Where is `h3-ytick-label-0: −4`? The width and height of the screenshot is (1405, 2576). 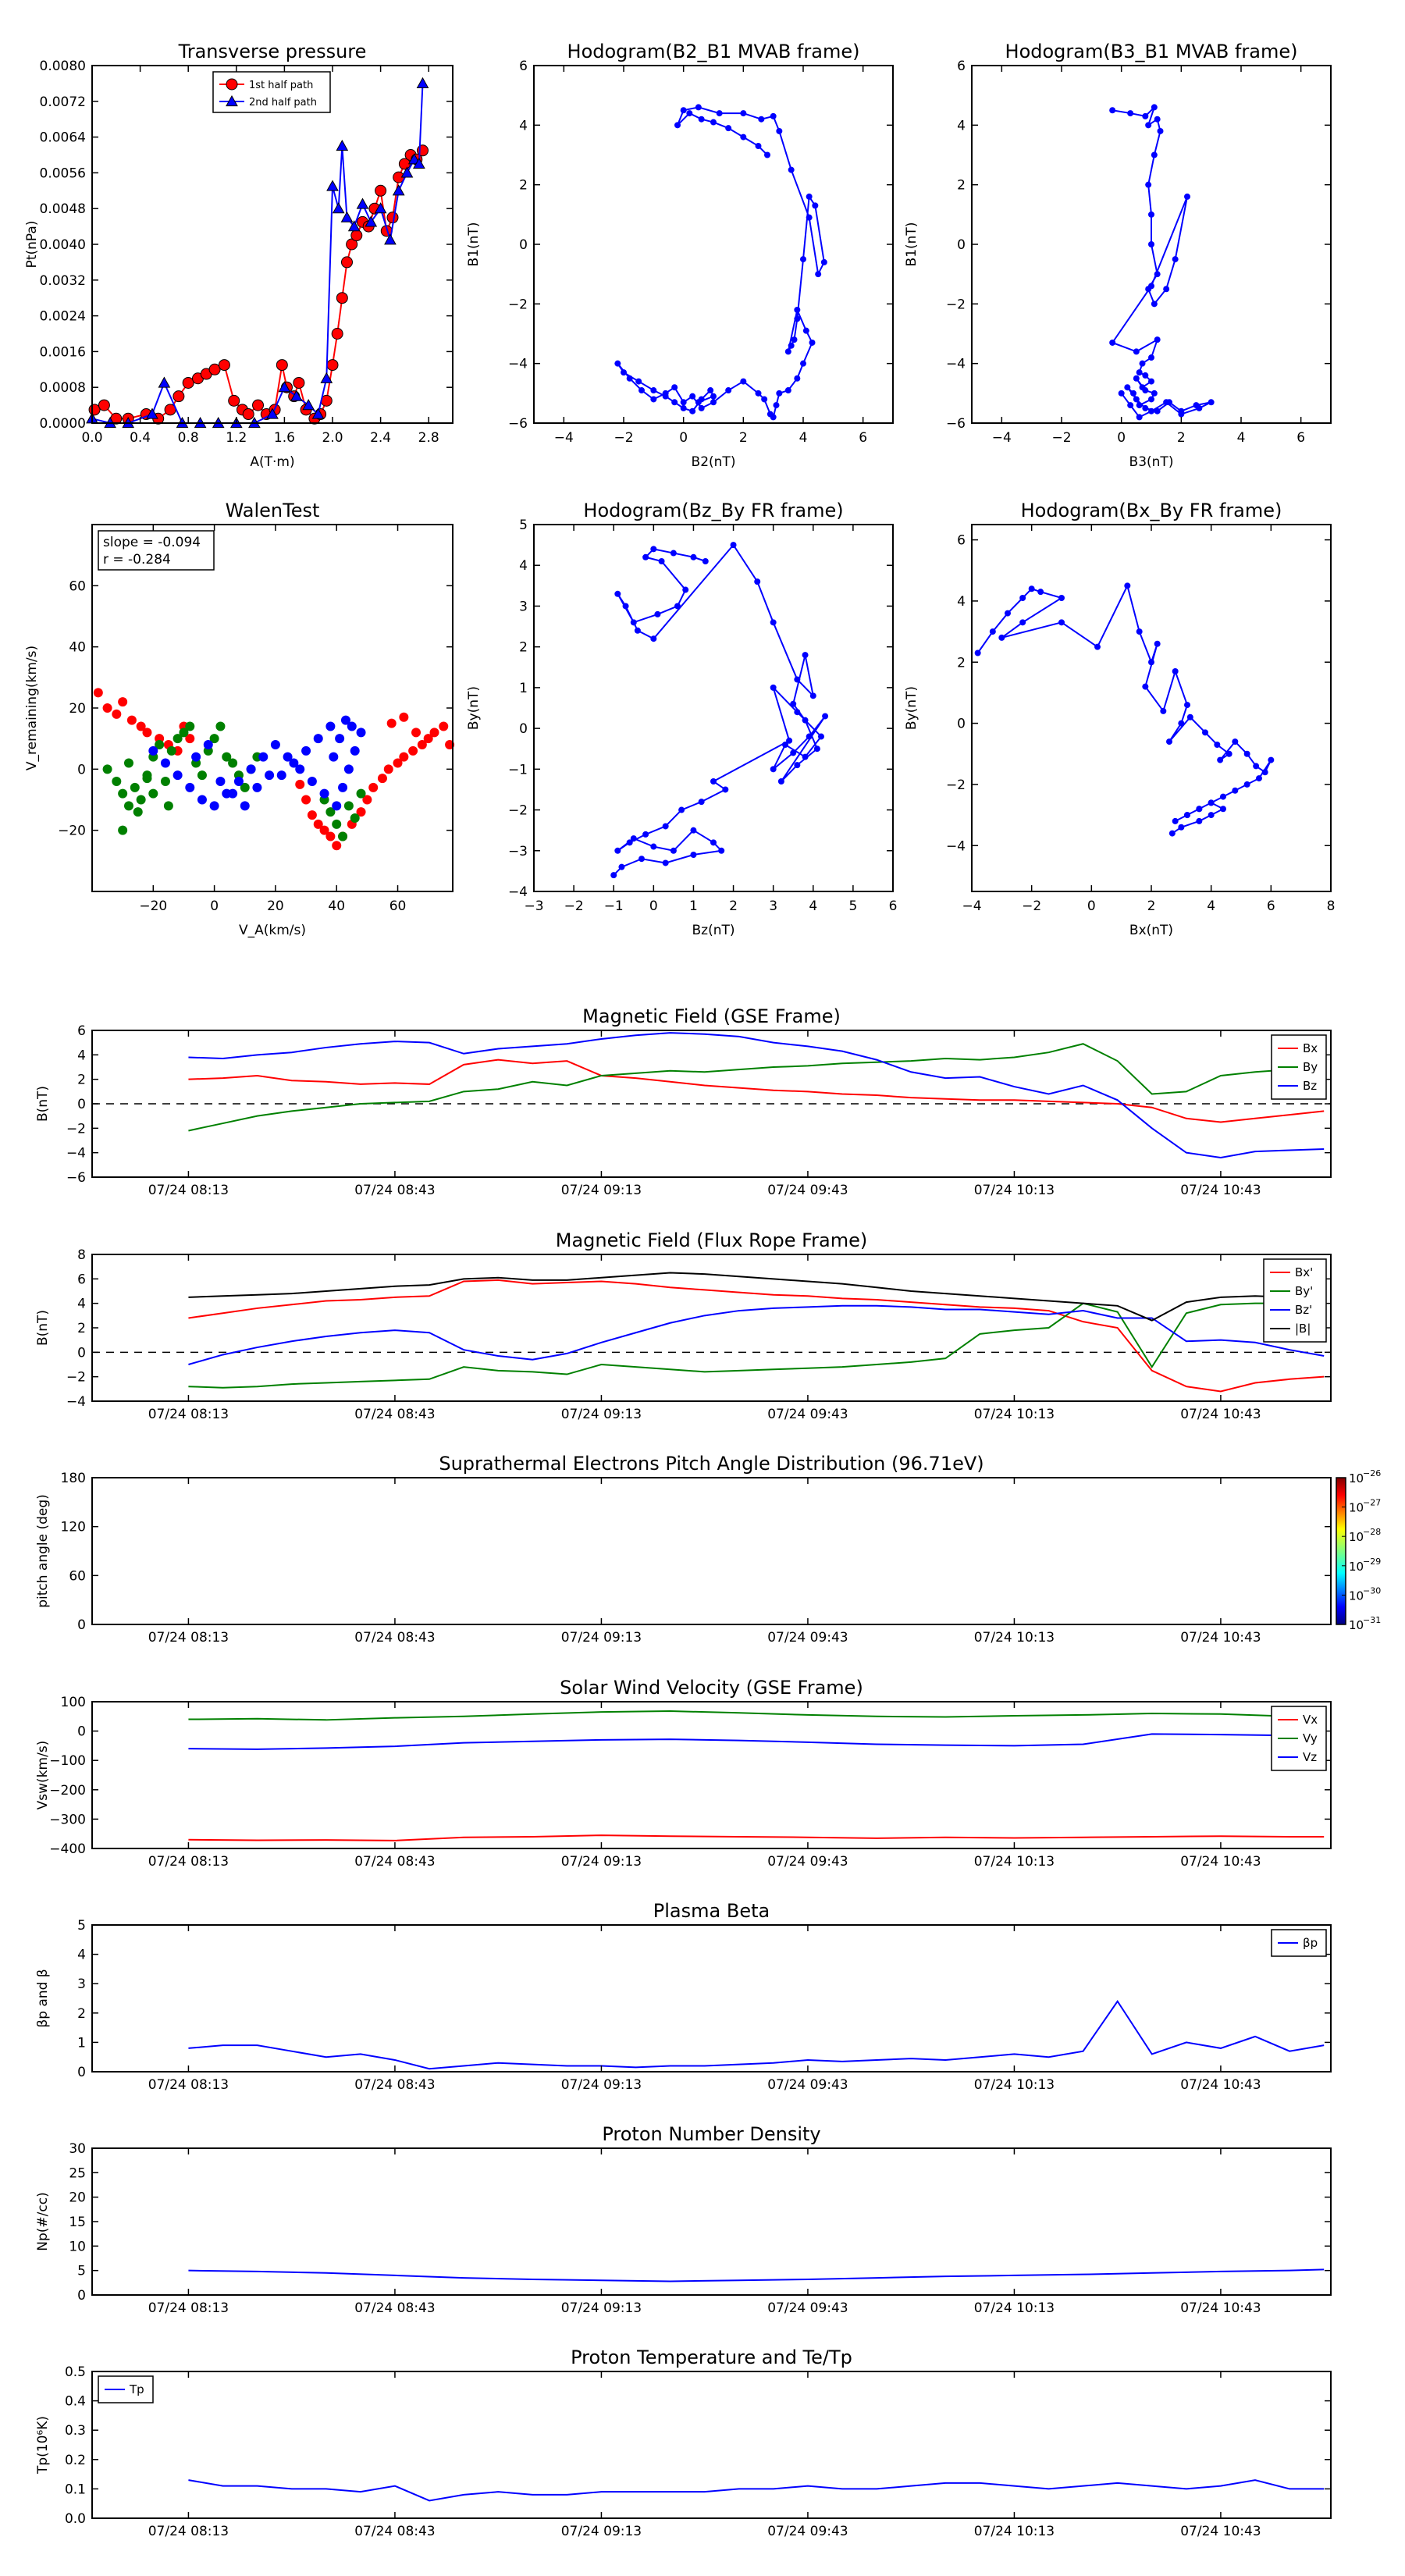 h3-ytick-label-0: −4 is located at coordinates (518, 892).